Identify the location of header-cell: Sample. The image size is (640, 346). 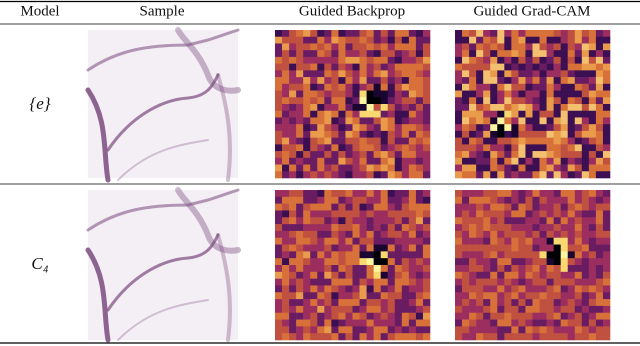
(162, 11).